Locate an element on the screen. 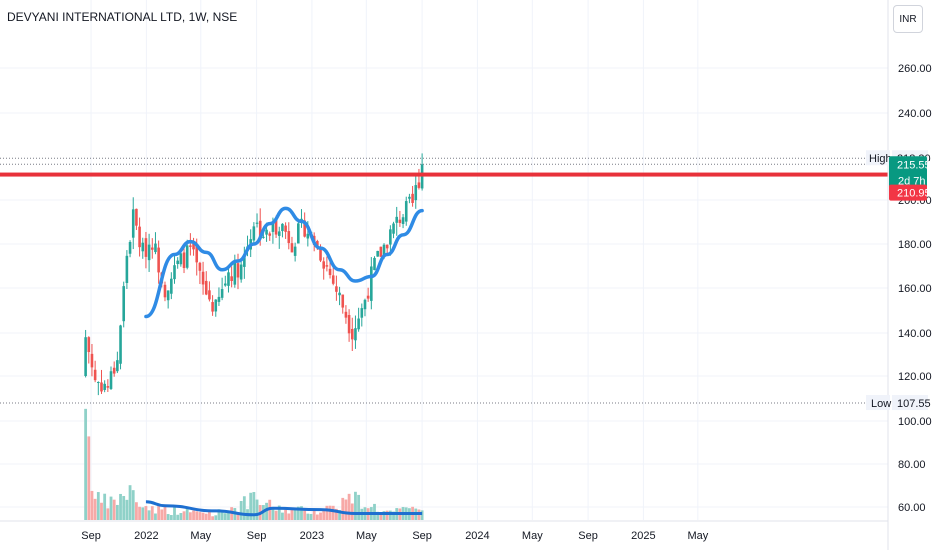 The width and height of the screenshot is (932, 550). time-tick-label: 2024 is located at coordinates (477, 536).